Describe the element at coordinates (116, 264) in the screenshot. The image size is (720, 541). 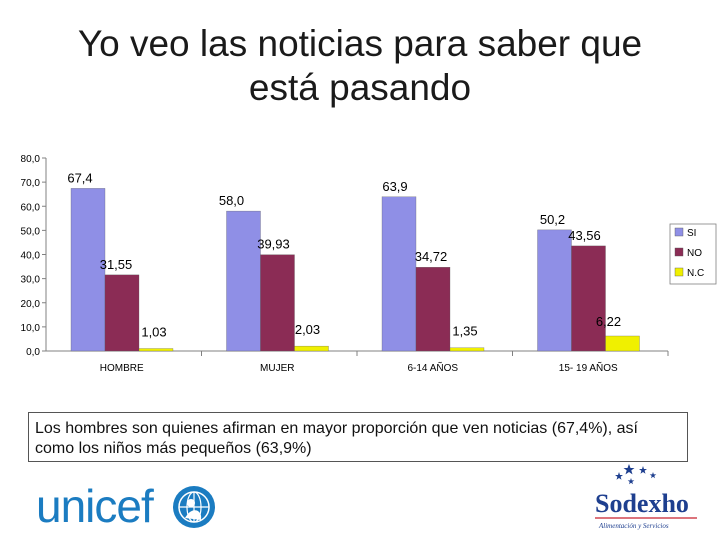
I see `data-label: 31,55` at that location.